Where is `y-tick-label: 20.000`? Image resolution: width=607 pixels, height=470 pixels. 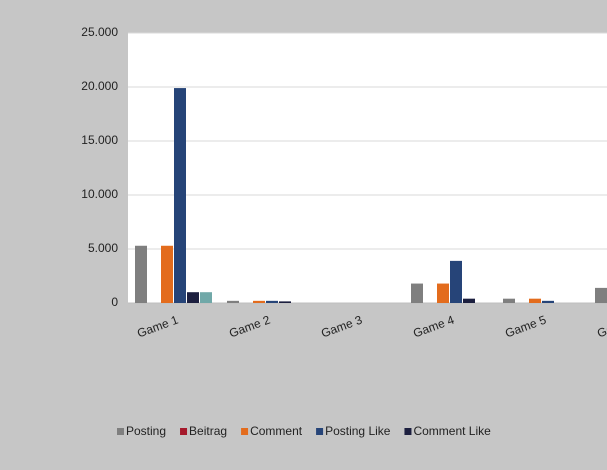
y-tick-label: 20.000 is located at coordinates (99, 86).